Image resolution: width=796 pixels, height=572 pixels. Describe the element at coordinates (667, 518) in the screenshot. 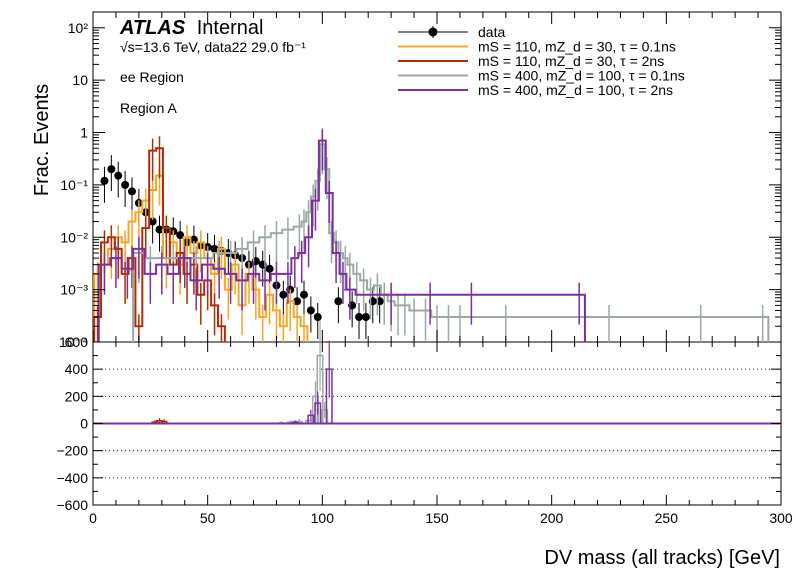

I see `x-tick-label: 250` at that location.